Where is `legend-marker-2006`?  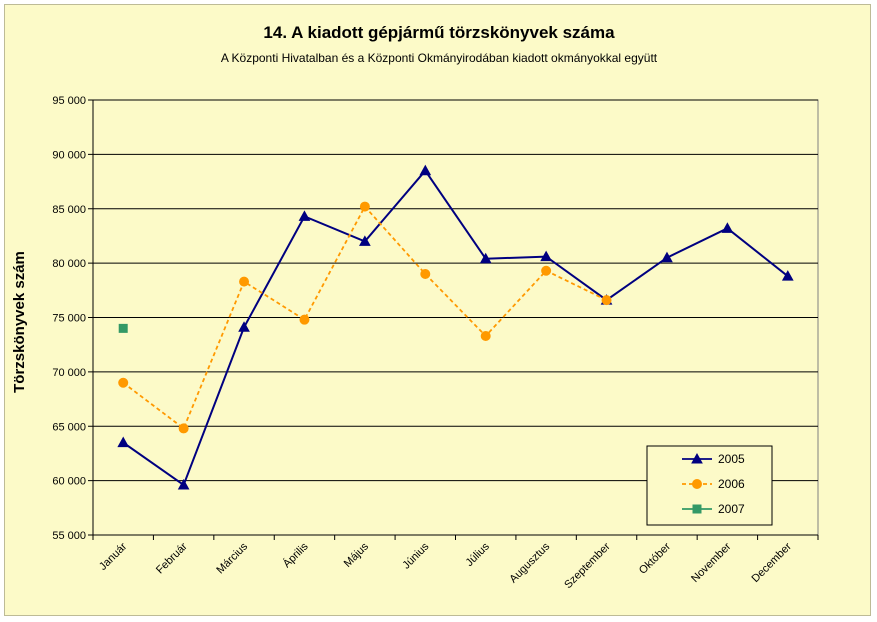 legend-marker-2006 is located at coordinates (697, 484).